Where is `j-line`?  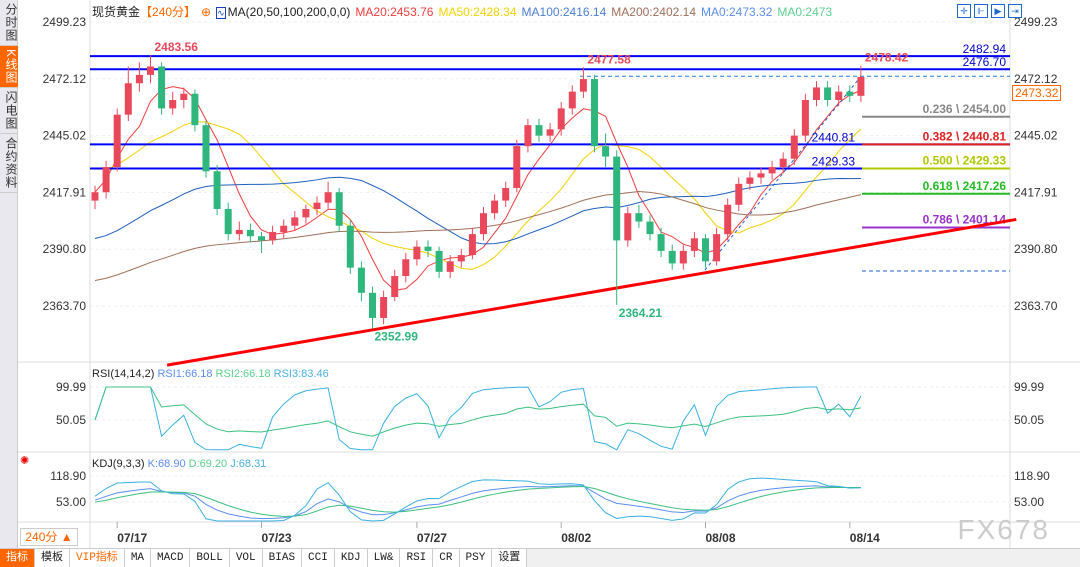 j-line is located at coordinates (477, 499).